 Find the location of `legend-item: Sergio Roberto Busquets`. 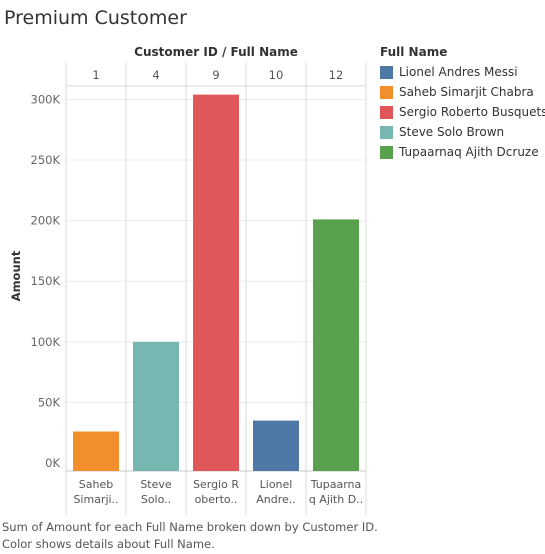

legend-item: Sergio Roberto Busquets is located at coordinates (462, 112).